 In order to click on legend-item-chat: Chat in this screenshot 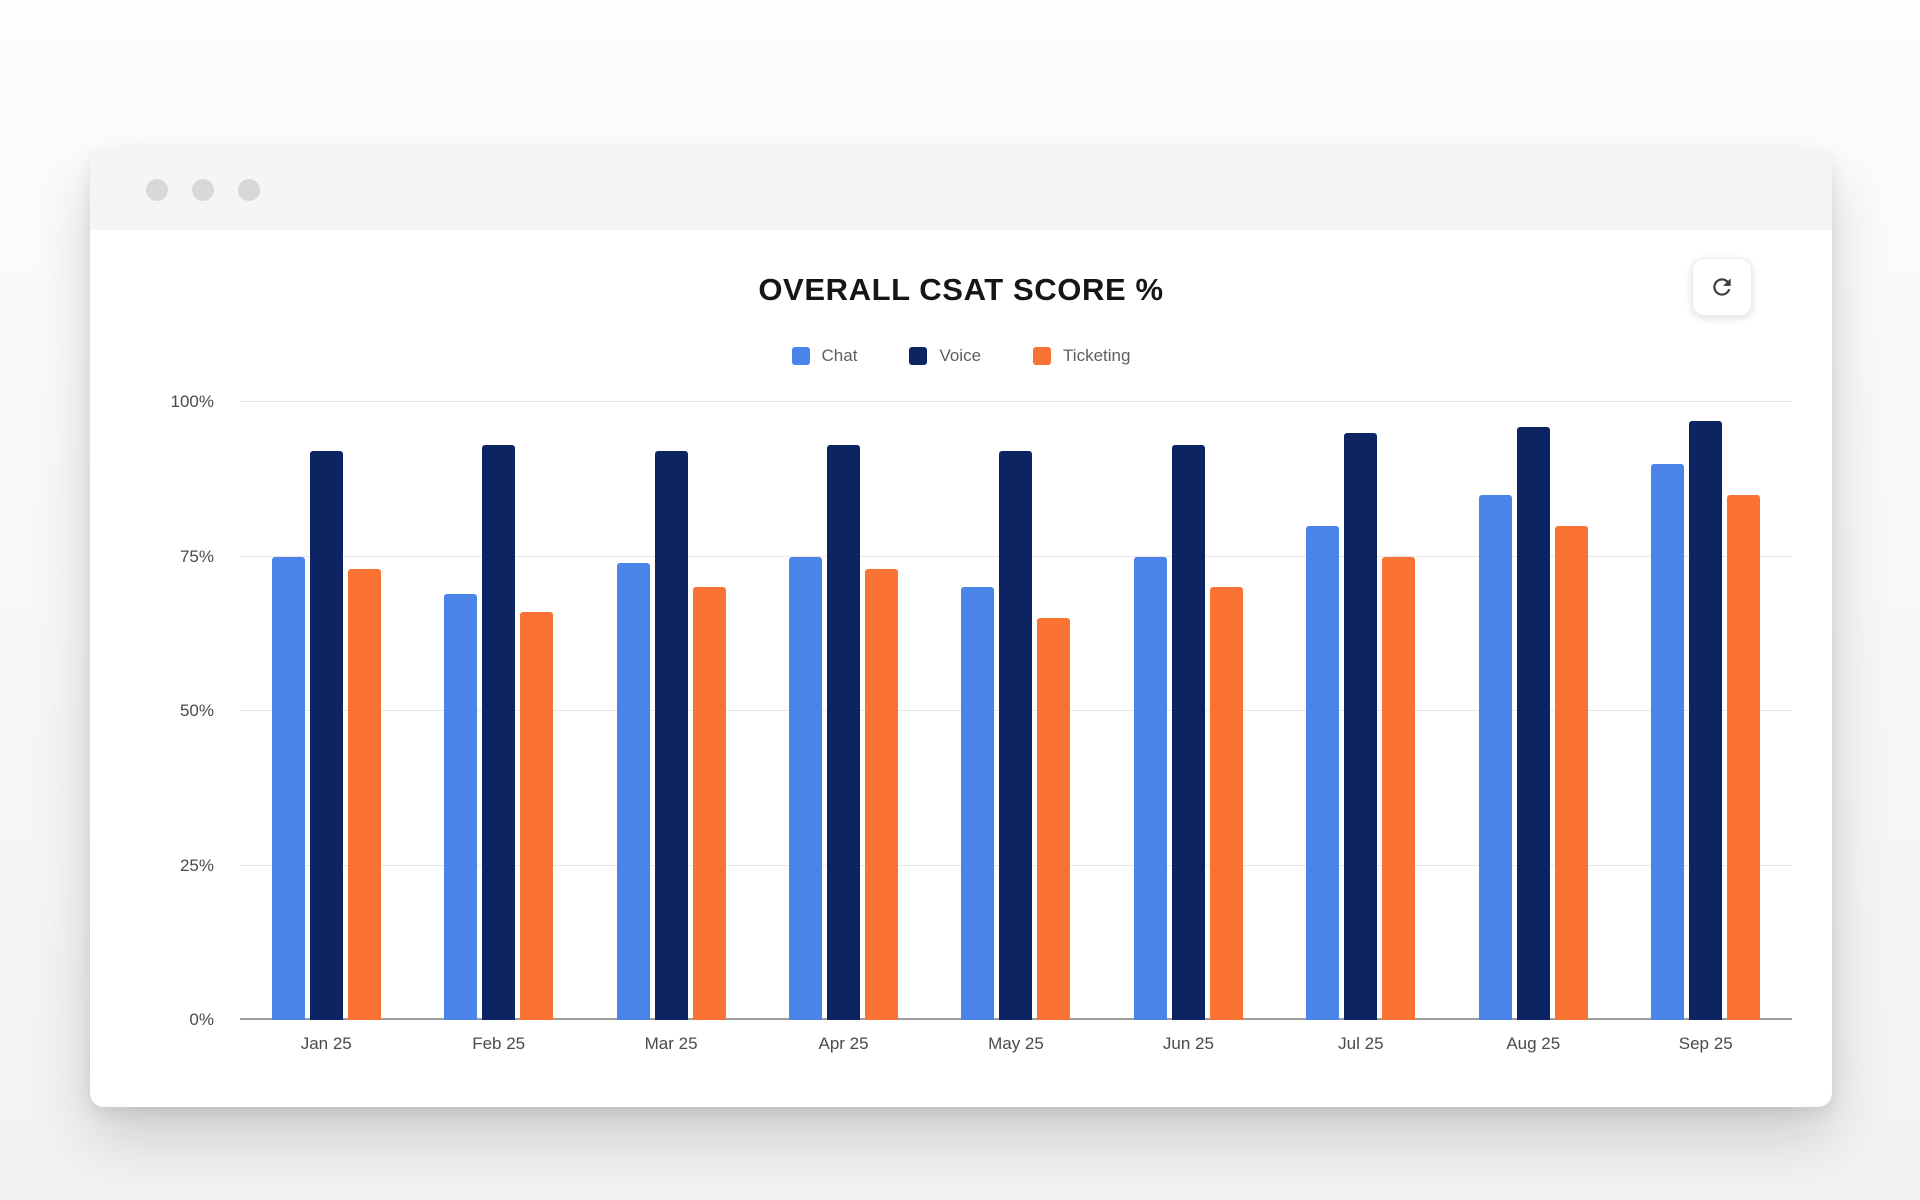, I will do `click(824, 356)`.